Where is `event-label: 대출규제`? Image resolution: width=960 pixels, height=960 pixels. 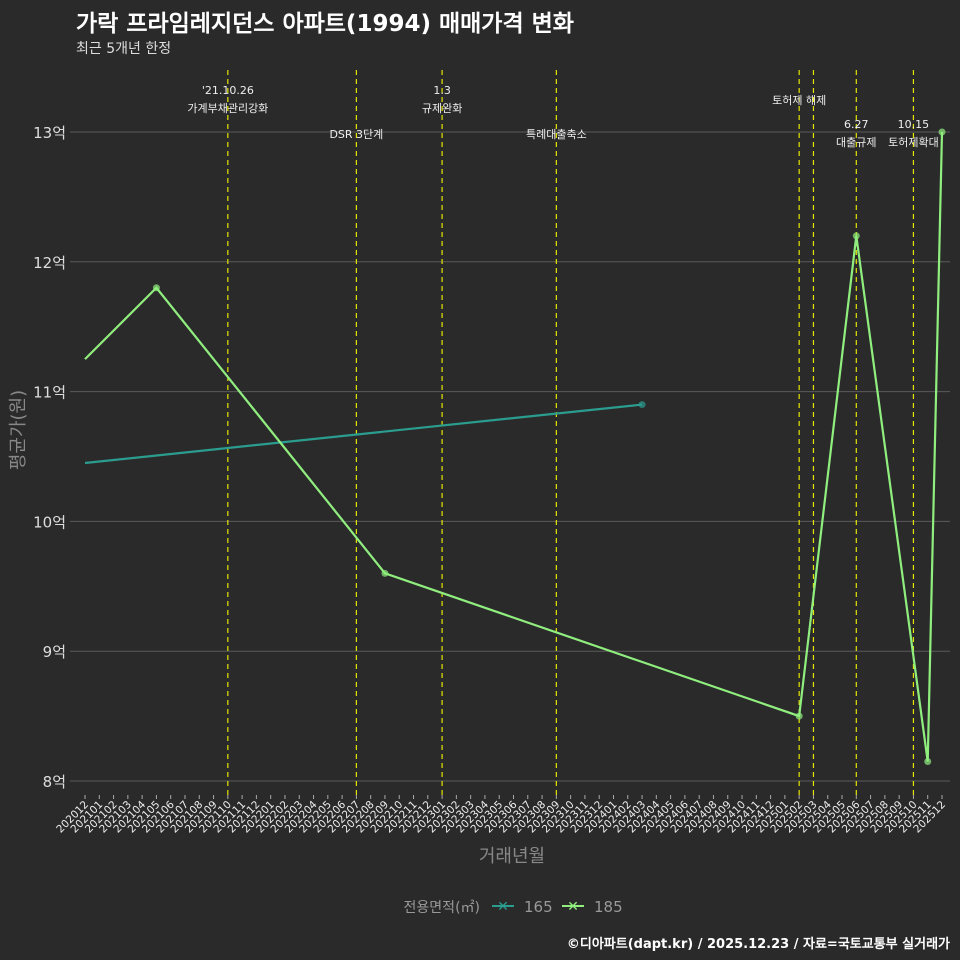 event-label: 대출규제 is located at coordinates (856, 142).